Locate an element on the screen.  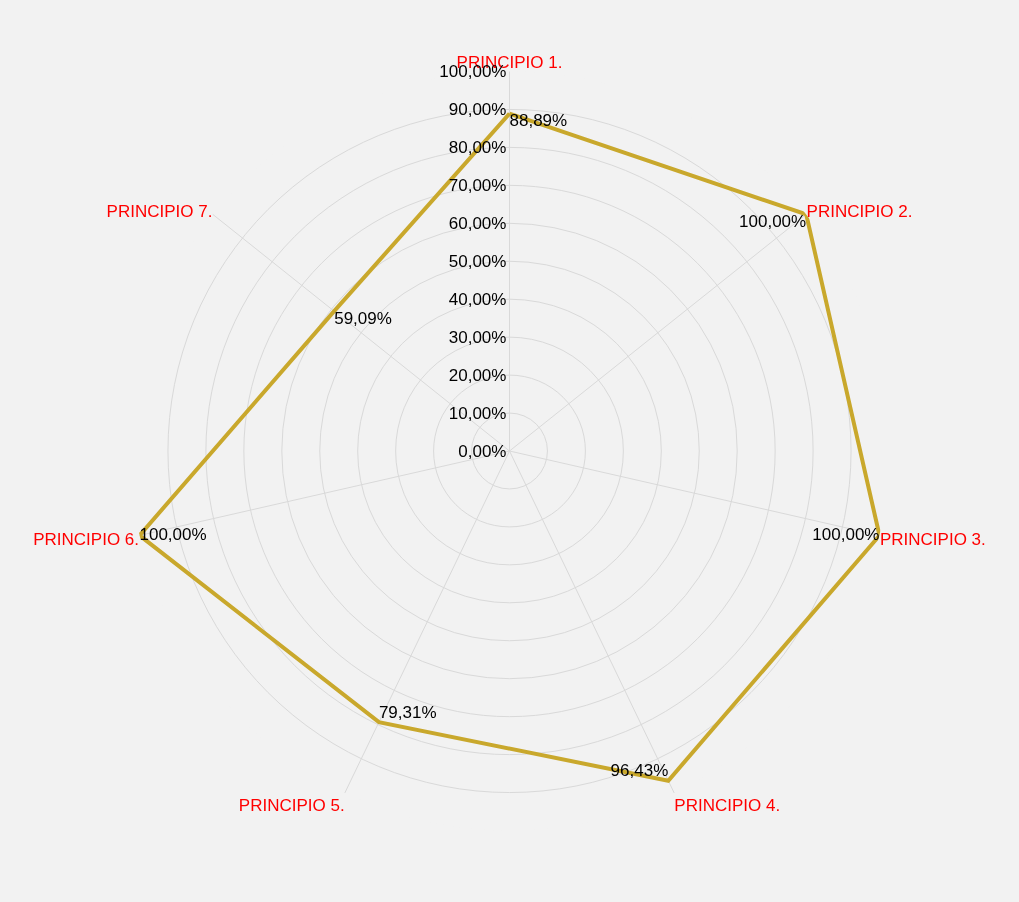
y-tick-label: 30,00% is located at coordinates (477, 337).